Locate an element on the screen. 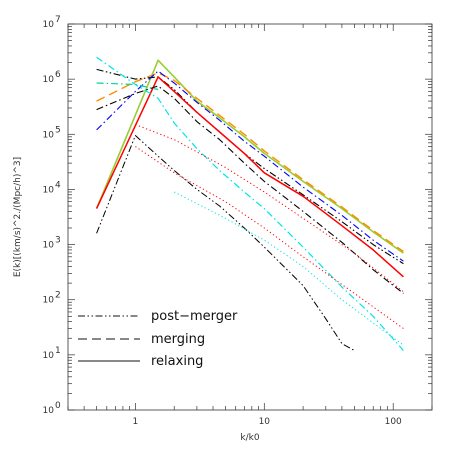 Image resolution: width=453 pixels, height=453 pixels. x-axis-label: k/k0 is located at coordinates (249, 438).